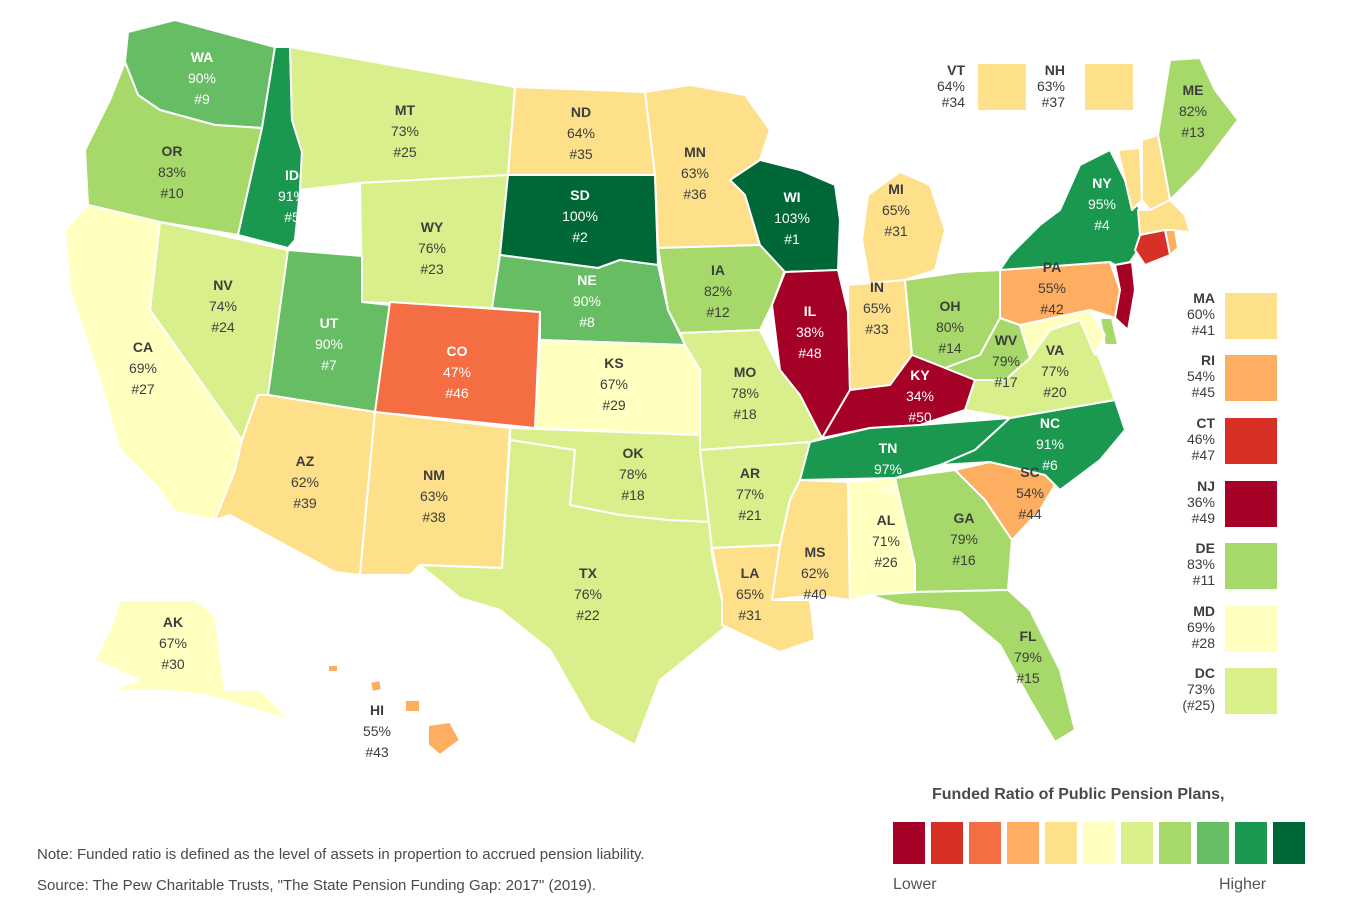 The image size is (1355, 917). I want to click on state-label-ny: NY 95% #4, so click(1102, 204).